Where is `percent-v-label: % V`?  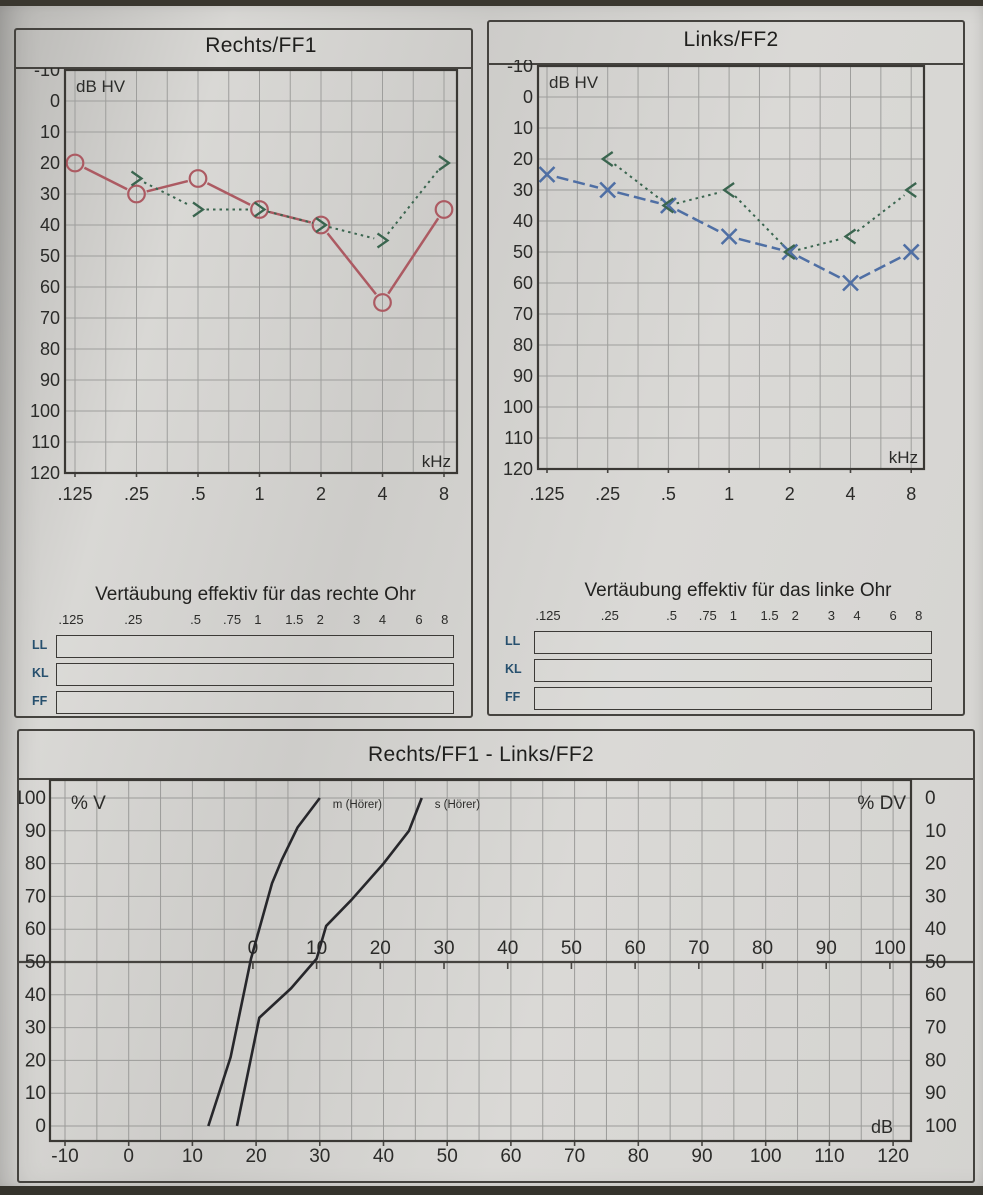 percent-v-label: % V is located at coordinates (88, 803).